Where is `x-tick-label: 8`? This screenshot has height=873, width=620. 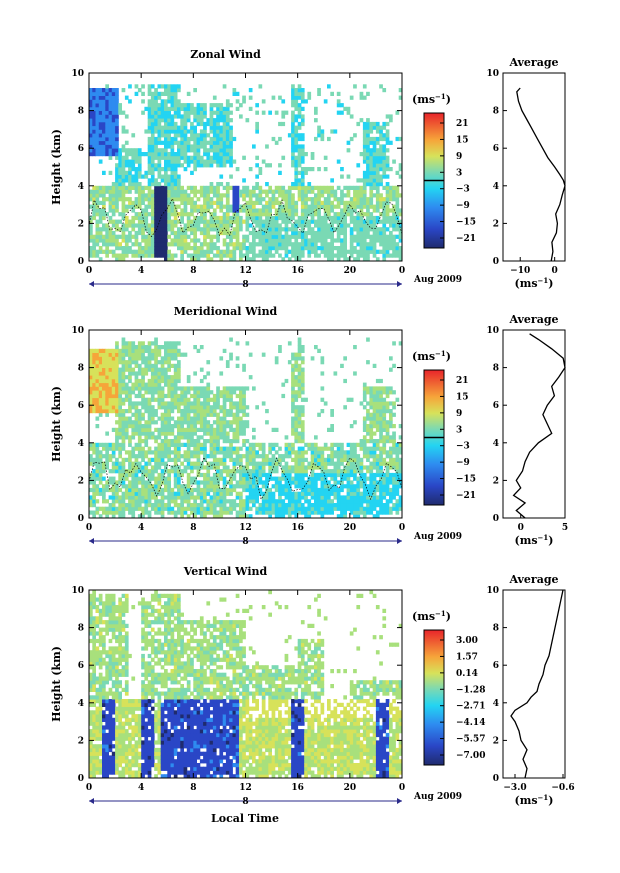
x-tick-label: 8 is located at coordinates (193, 271).